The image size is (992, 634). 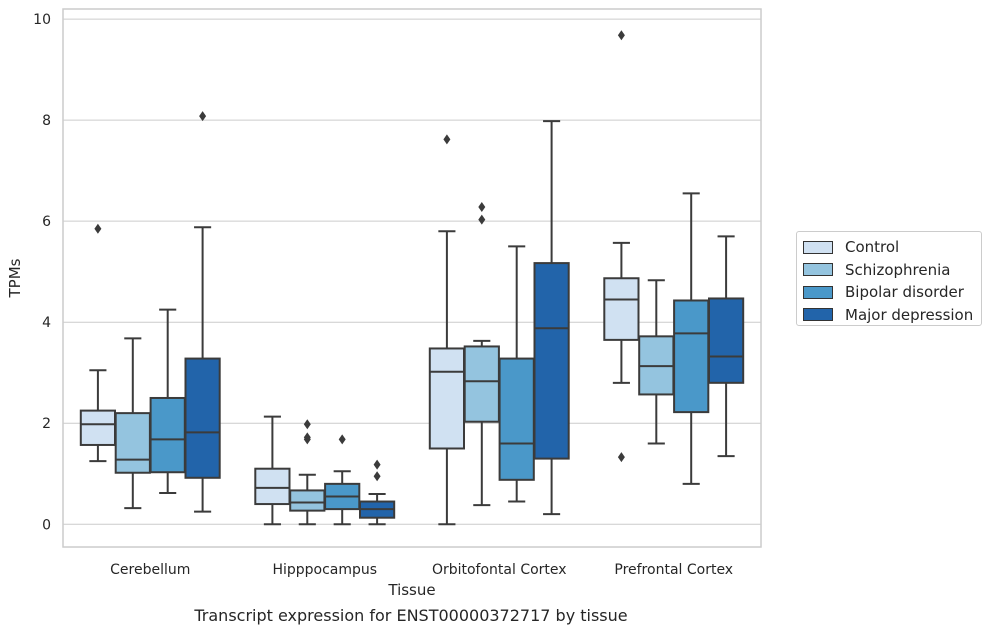 I want to click on y-tick-label: 0, so click(x=46, y=525).